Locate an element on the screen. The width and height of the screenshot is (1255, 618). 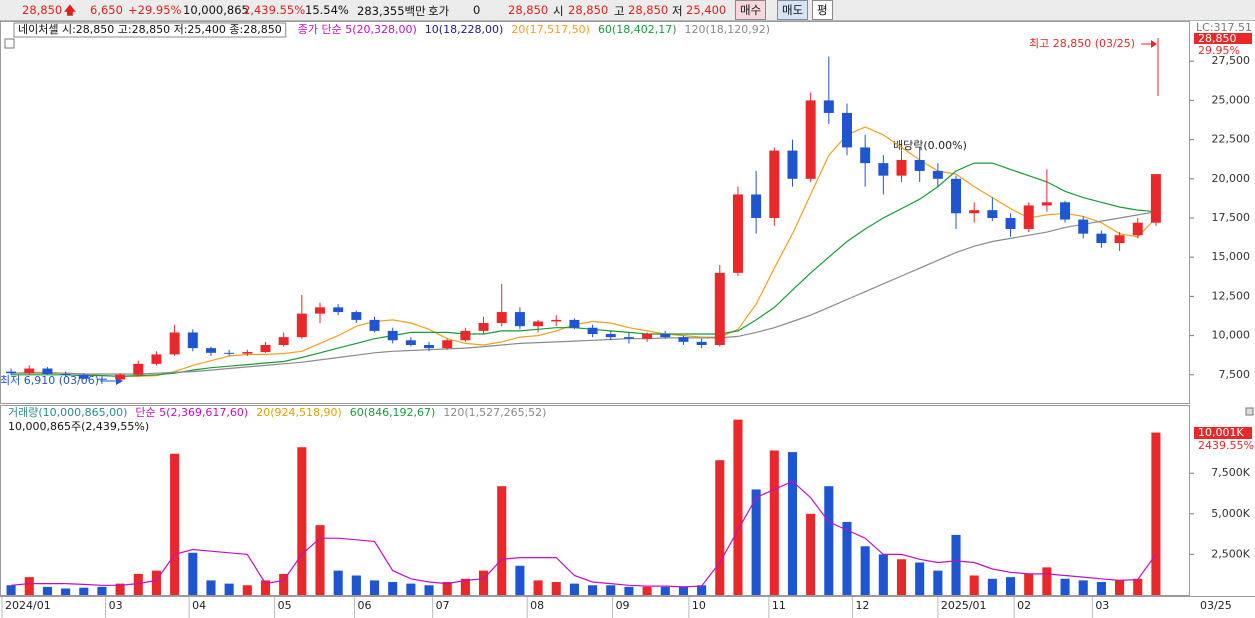
low-label: 저 is located at coordinates (677, 11).